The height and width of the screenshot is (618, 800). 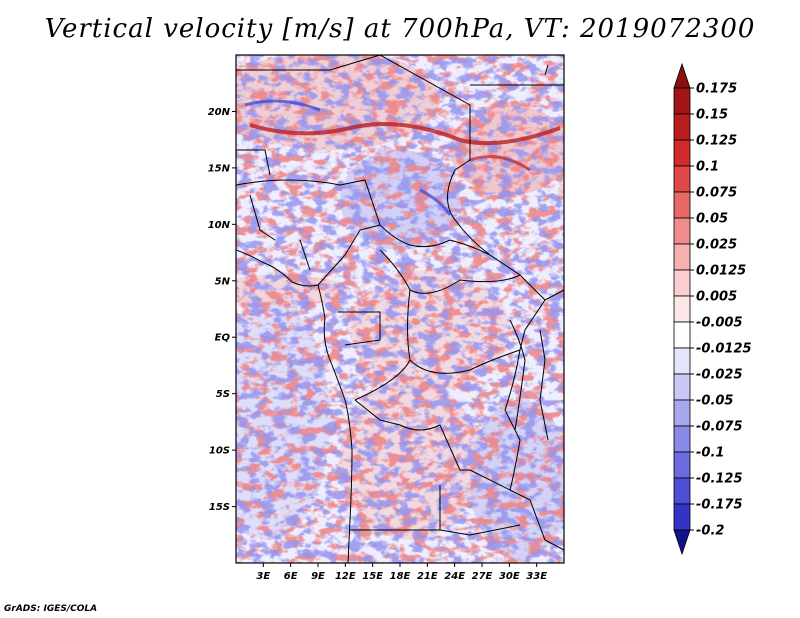 I want to click on colorbar-label: 0.125, so click(x=716, y=141).